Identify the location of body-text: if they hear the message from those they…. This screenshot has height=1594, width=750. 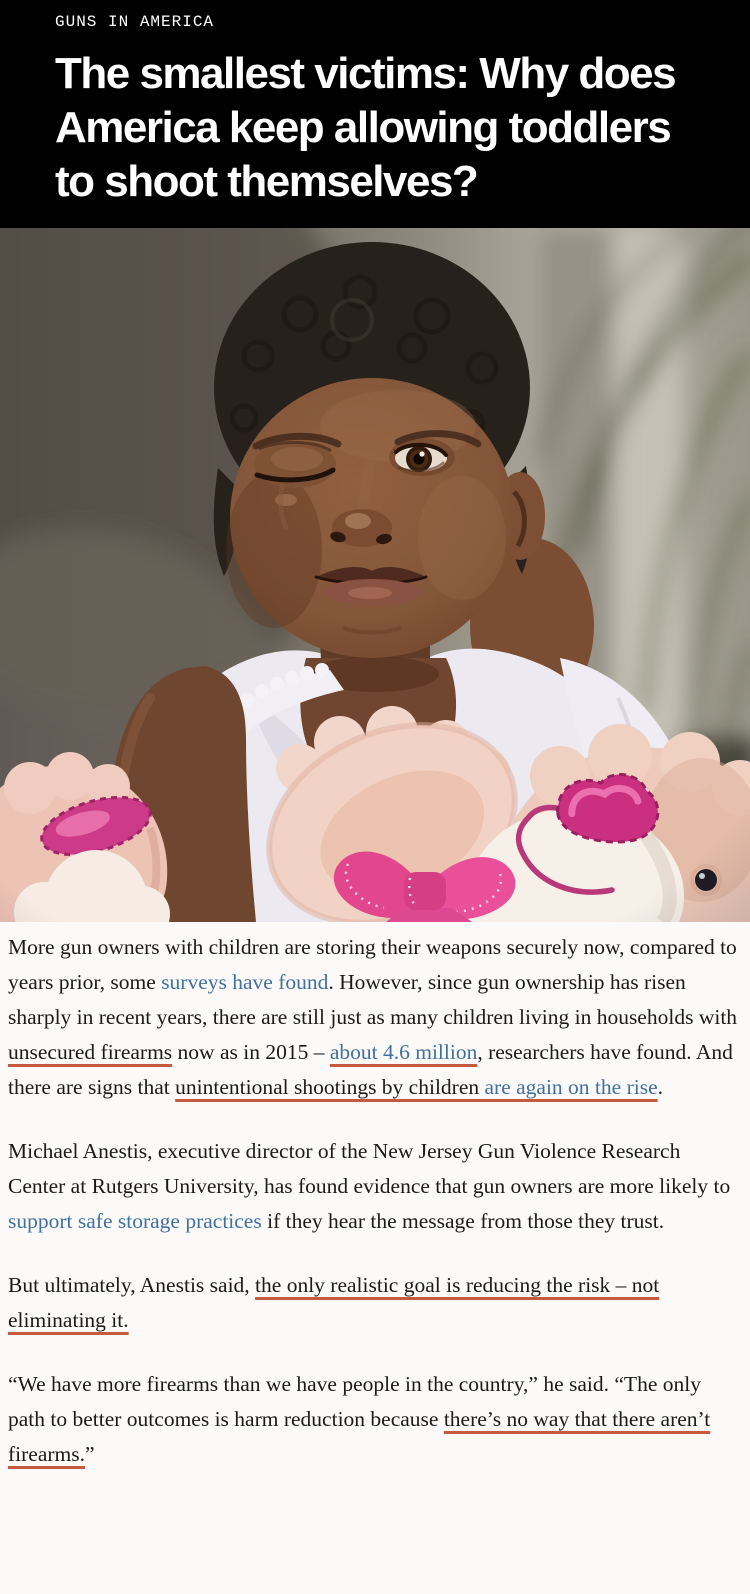
(463, 1221).